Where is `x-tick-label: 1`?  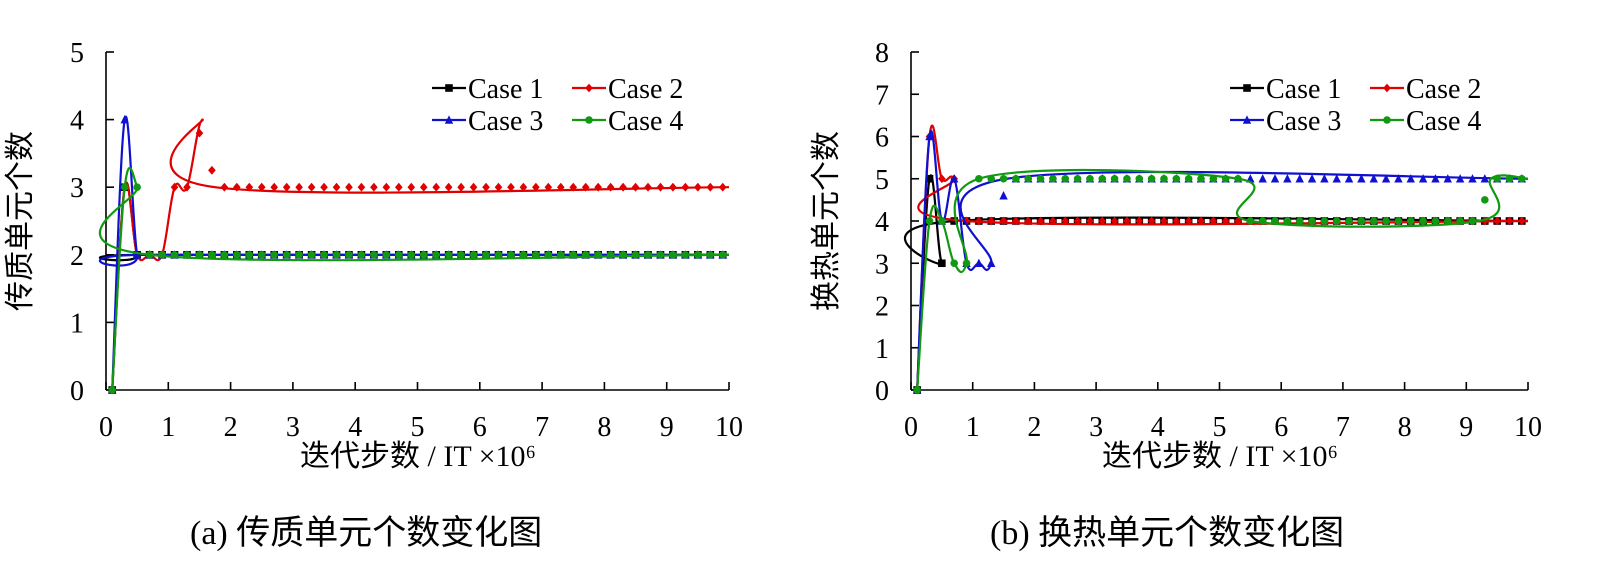 x-tick-label: 1 is located at coordinates (973, 427).